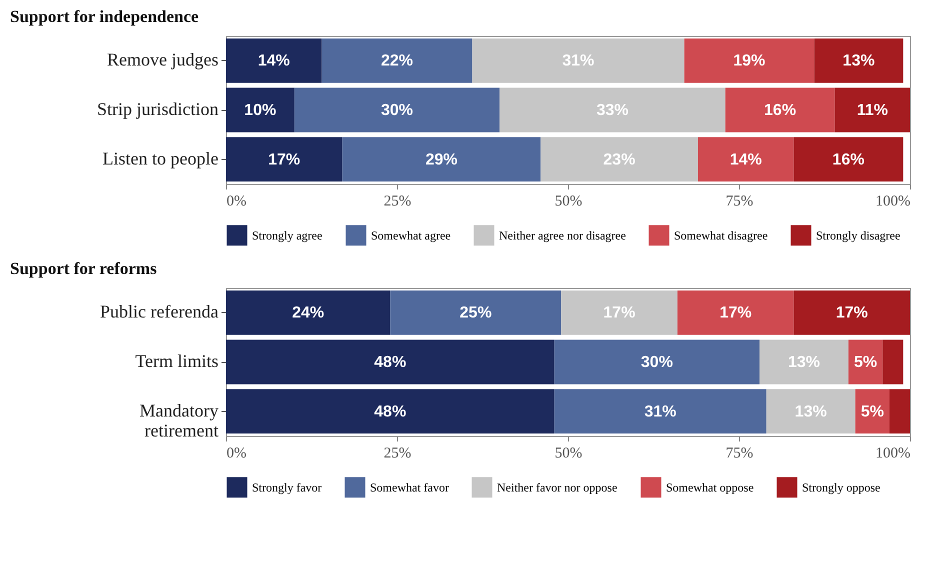 The image size is (938, 566). Describe the element at coordinates (619, 159) in the screenshot. I see `data-label: 23%` at that location.